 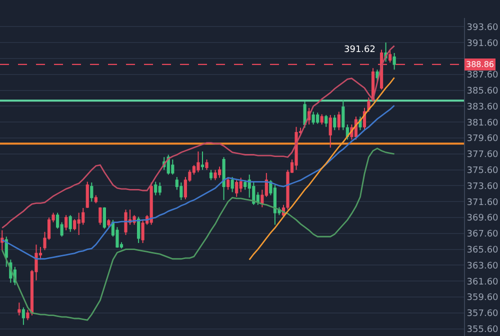 I want to click on y-tick-label: 393.60, so click(x=482, y=27).